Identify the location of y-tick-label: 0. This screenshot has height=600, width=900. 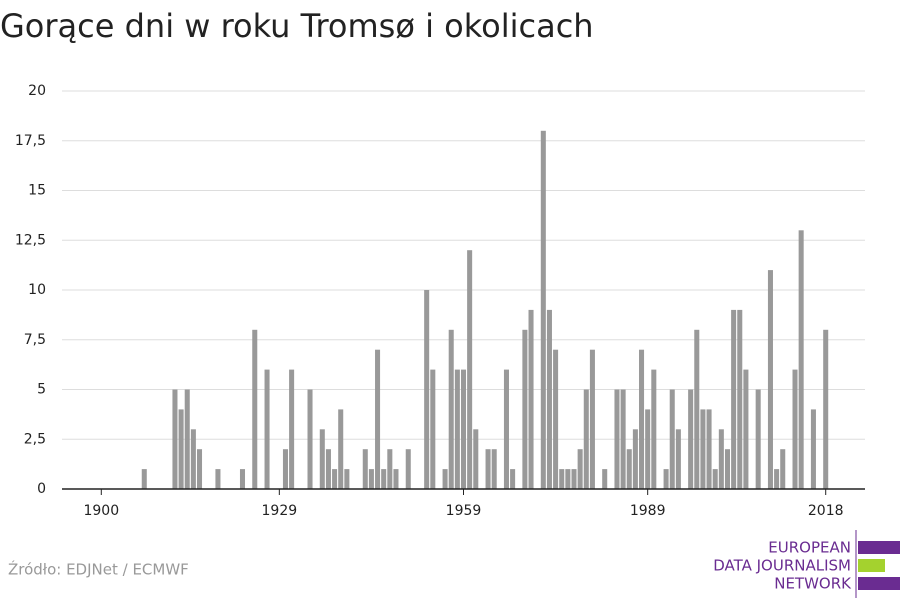
(41, 489).